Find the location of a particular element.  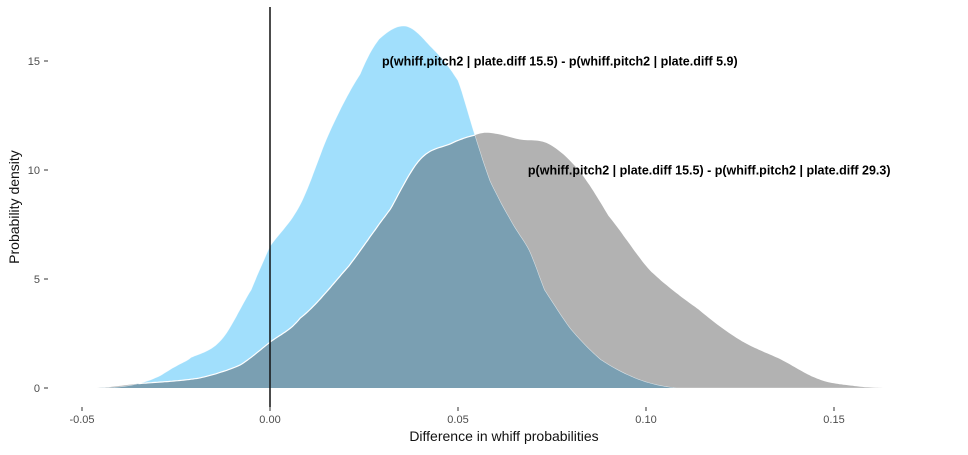

x-axis: -0.05 0.00 0.05 0.10 0.15 is located at coordinates (457, 416).